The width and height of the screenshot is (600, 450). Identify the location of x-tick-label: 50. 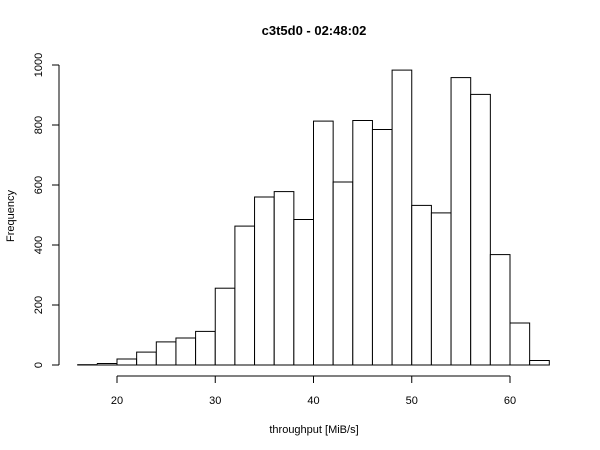
(412, 401).